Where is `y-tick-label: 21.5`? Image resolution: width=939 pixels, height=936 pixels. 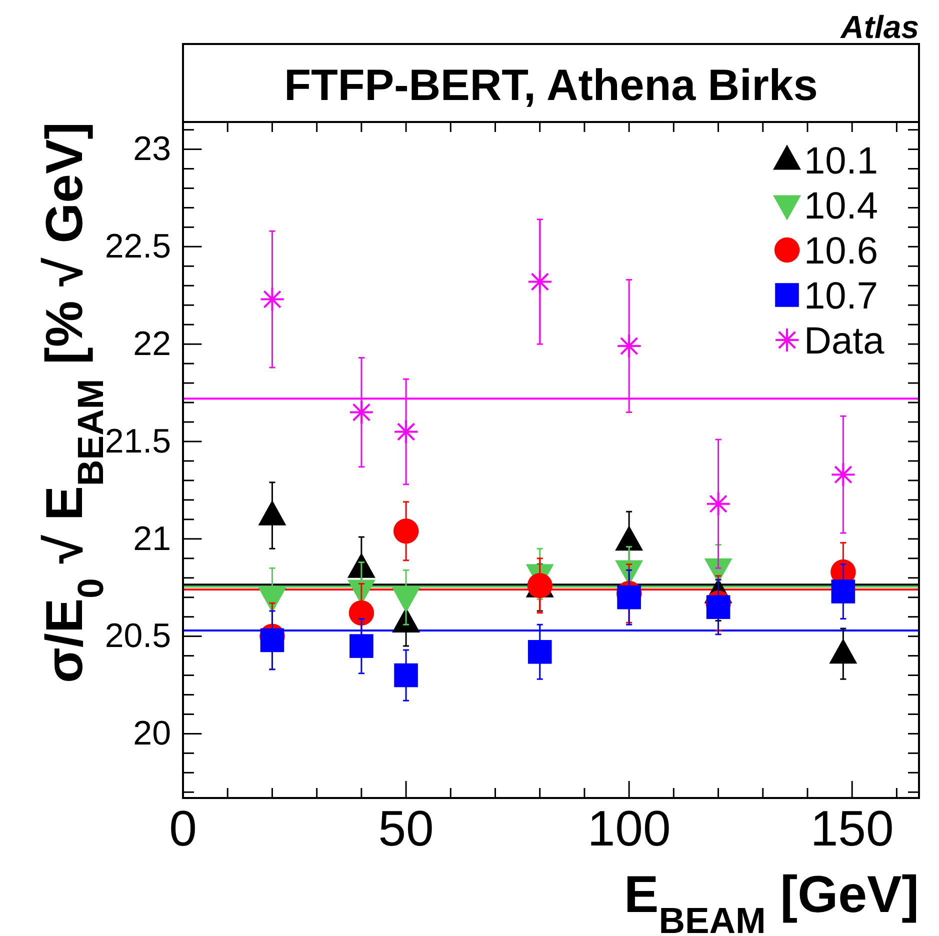 y-tick-label: 21.5 is located at coordinates (137, 441).